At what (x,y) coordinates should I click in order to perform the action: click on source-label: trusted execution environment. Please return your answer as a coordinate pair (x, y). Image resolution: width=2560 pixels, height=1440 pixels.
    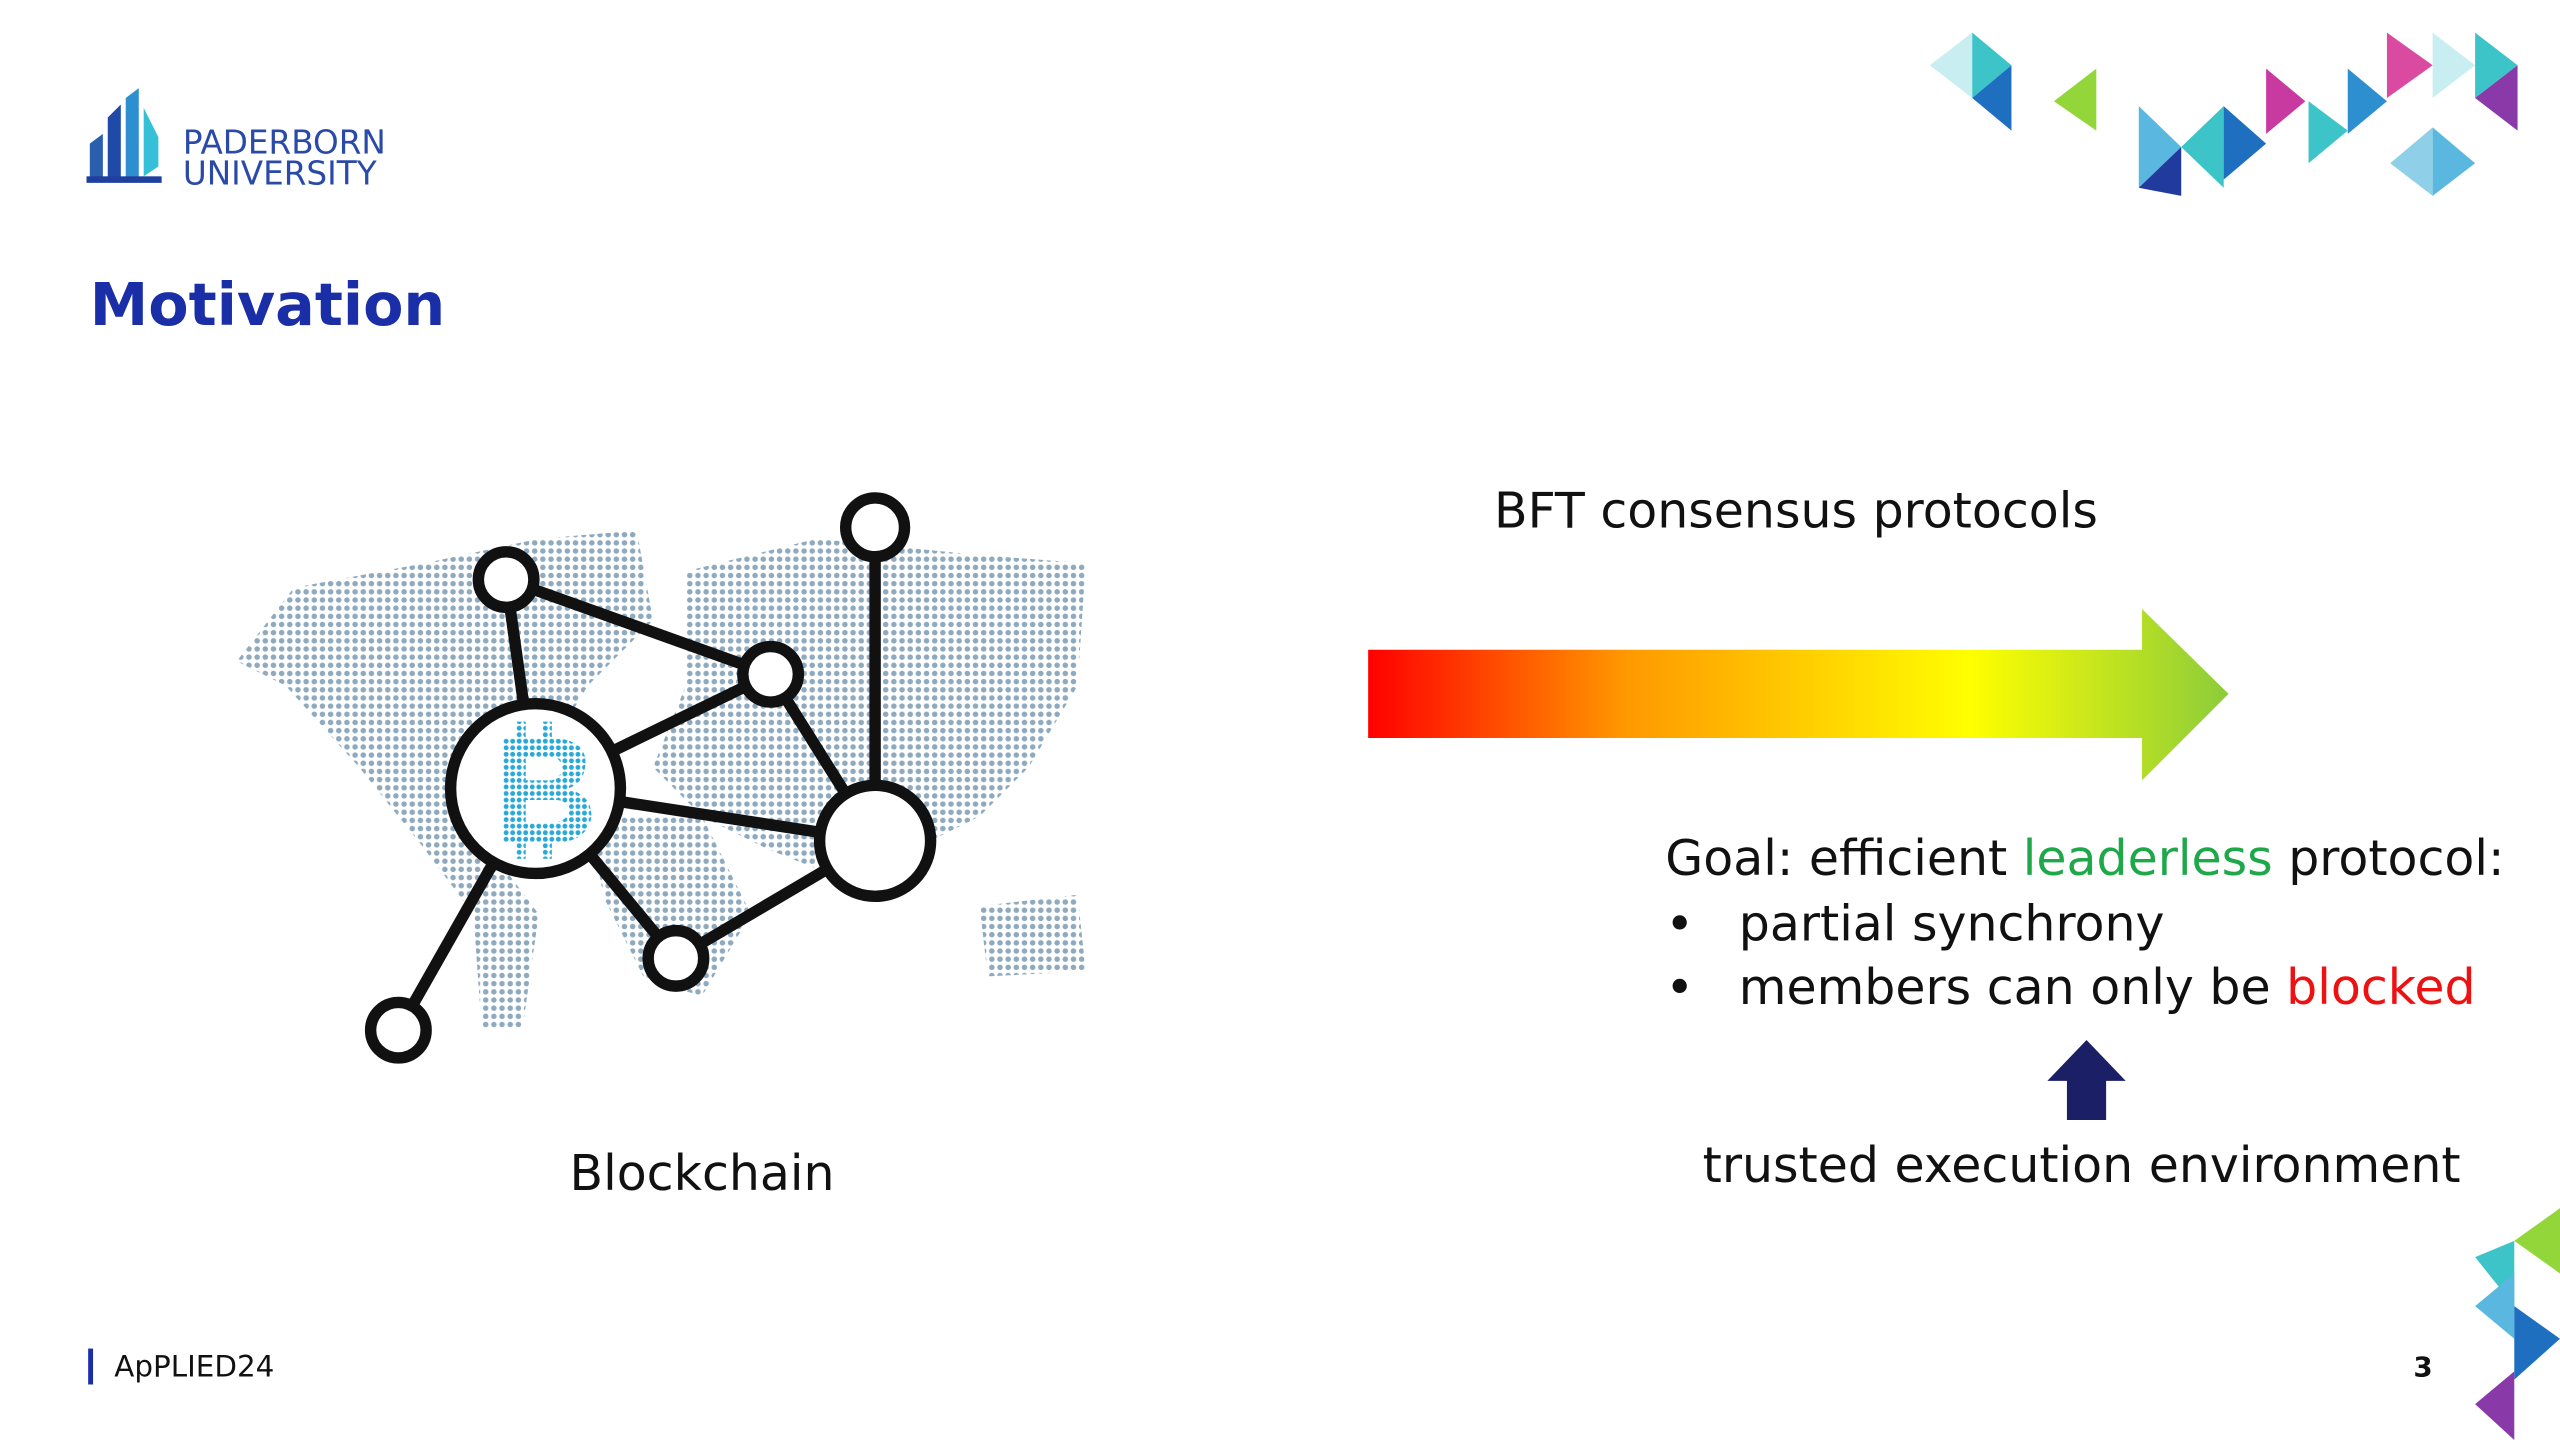
    Looking at the image, I should click on (2082, 1165).